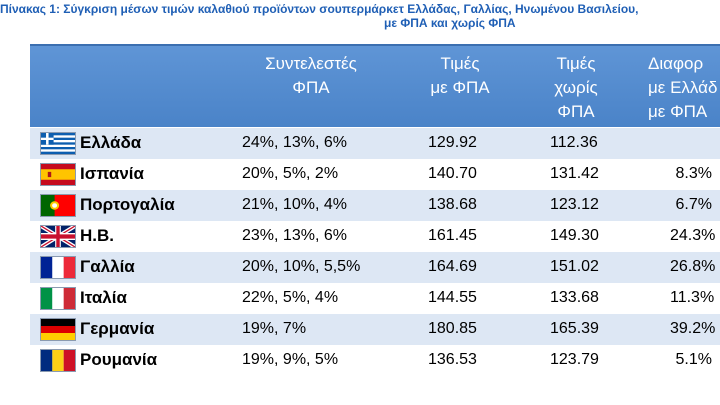  I want to click on difference-cell: 6.7%, so click(693, 204).